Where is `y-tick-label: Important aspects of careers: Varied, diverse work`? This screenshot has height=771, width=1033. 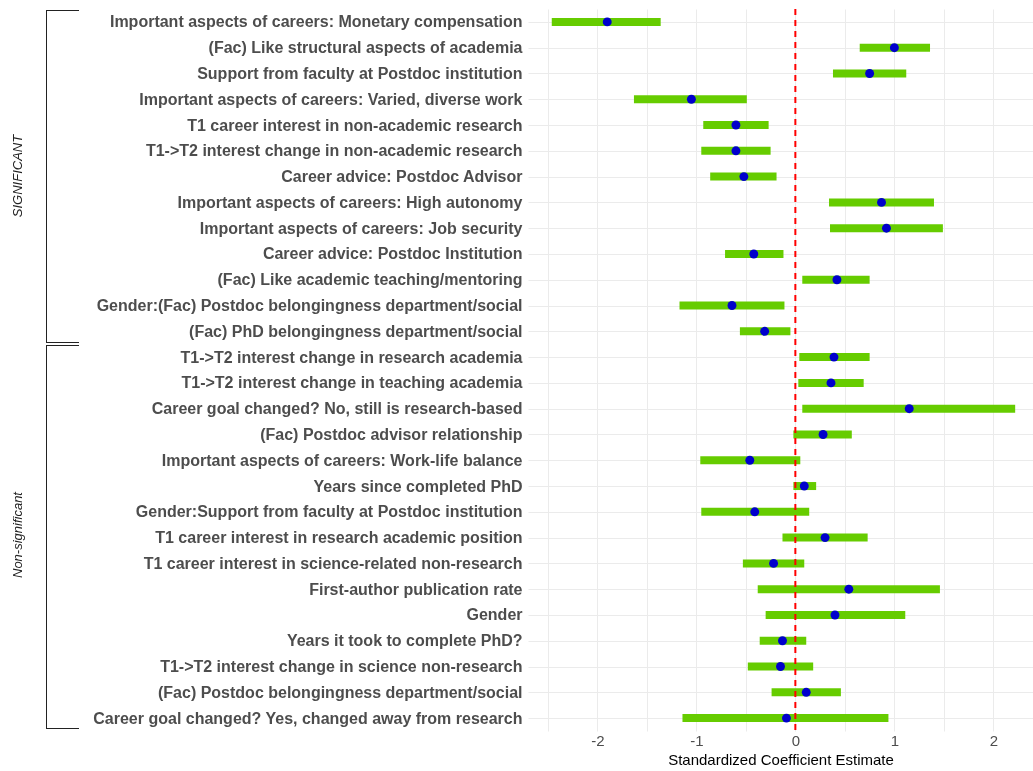 y-tick-label: Important aspects of careers: Varied, diverse work is located at coordinates (331, 99).